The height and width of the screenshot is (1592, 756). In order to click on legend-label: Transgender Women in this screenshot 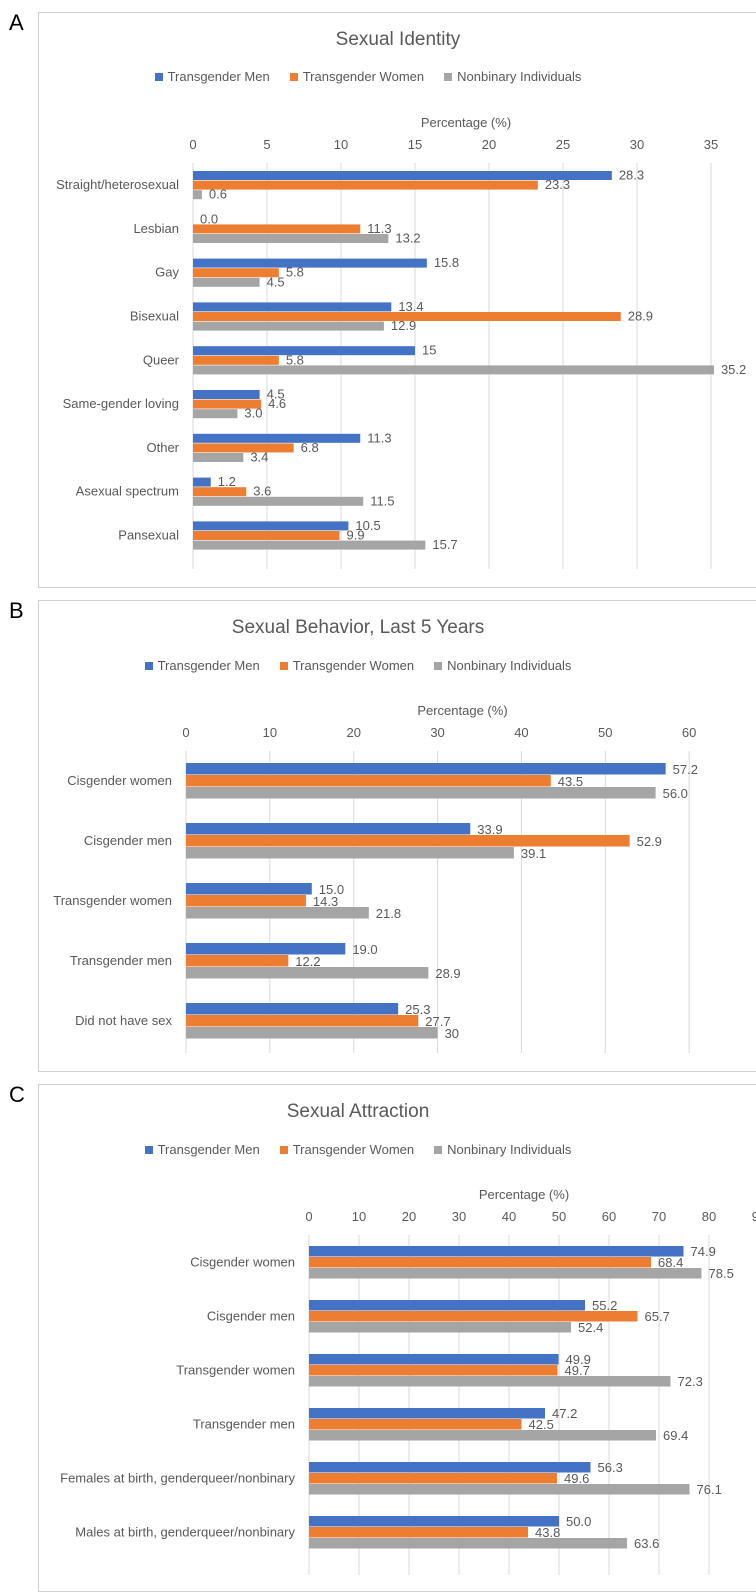, I will do `click(363, 76)`.